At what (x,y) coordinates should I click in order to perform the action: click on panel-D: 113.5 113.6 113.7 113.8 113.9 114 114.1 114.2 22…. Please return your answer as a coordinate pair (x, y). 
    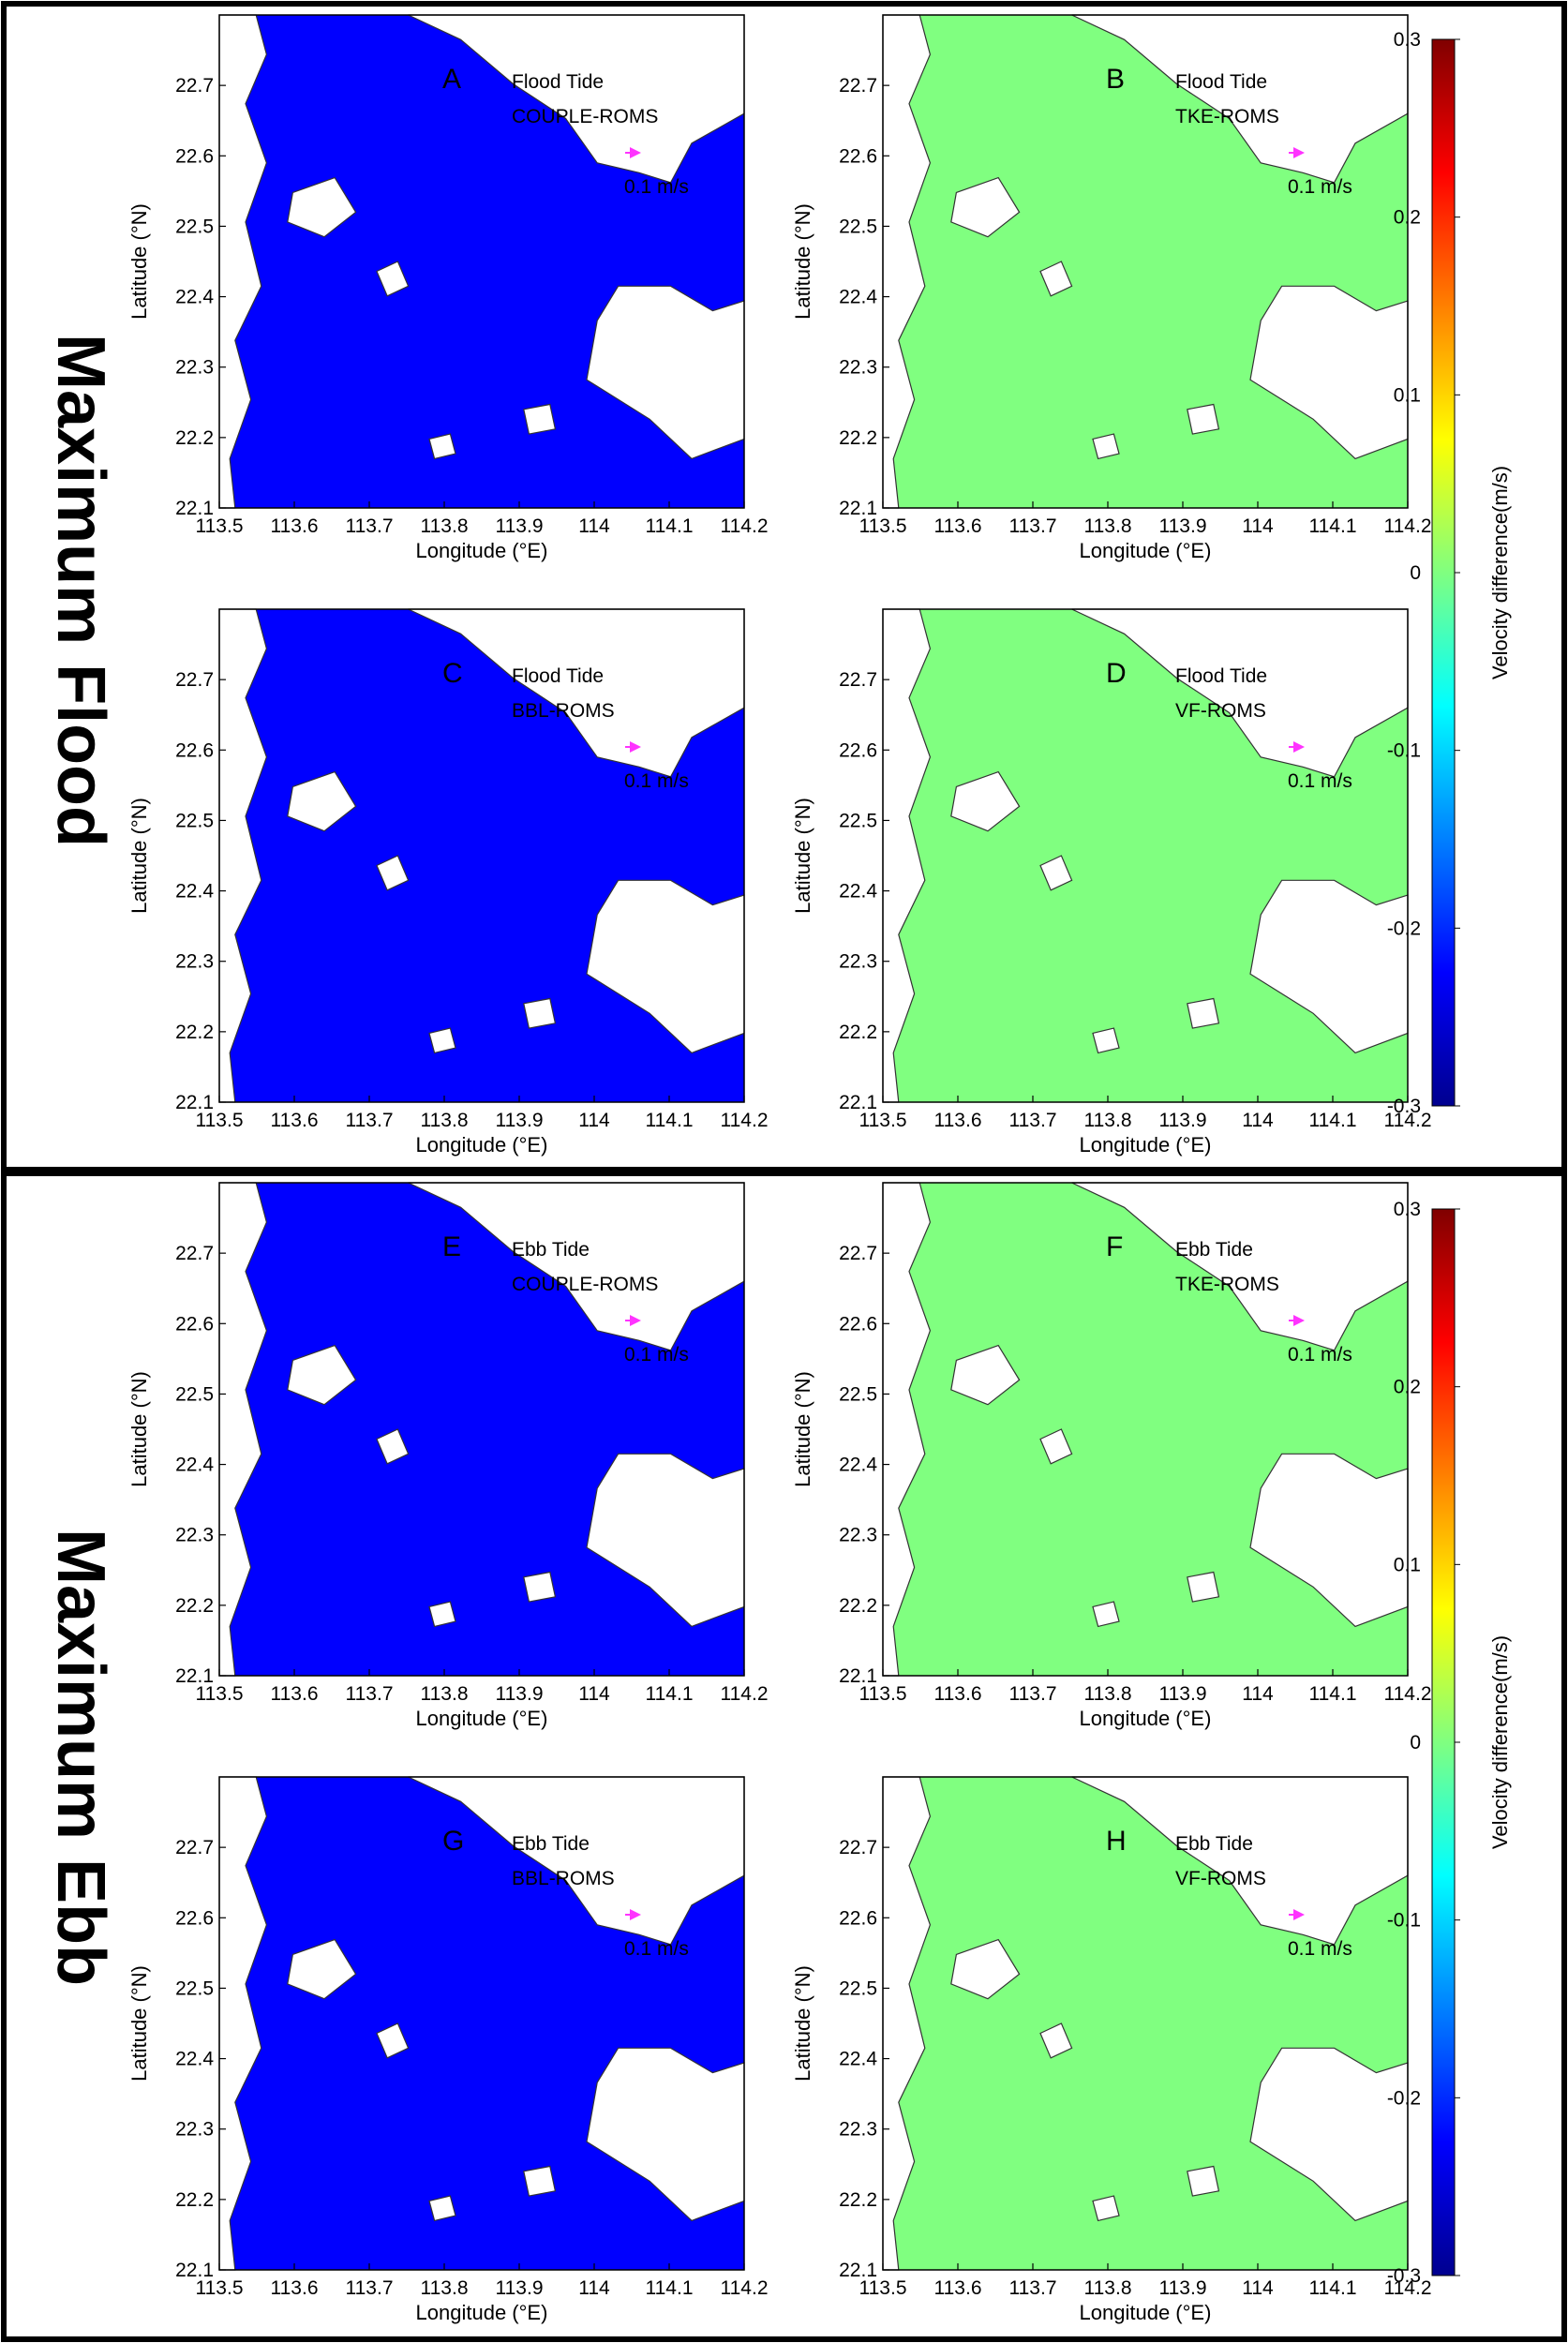
    Looking at the image, I should click on (1111, 882).